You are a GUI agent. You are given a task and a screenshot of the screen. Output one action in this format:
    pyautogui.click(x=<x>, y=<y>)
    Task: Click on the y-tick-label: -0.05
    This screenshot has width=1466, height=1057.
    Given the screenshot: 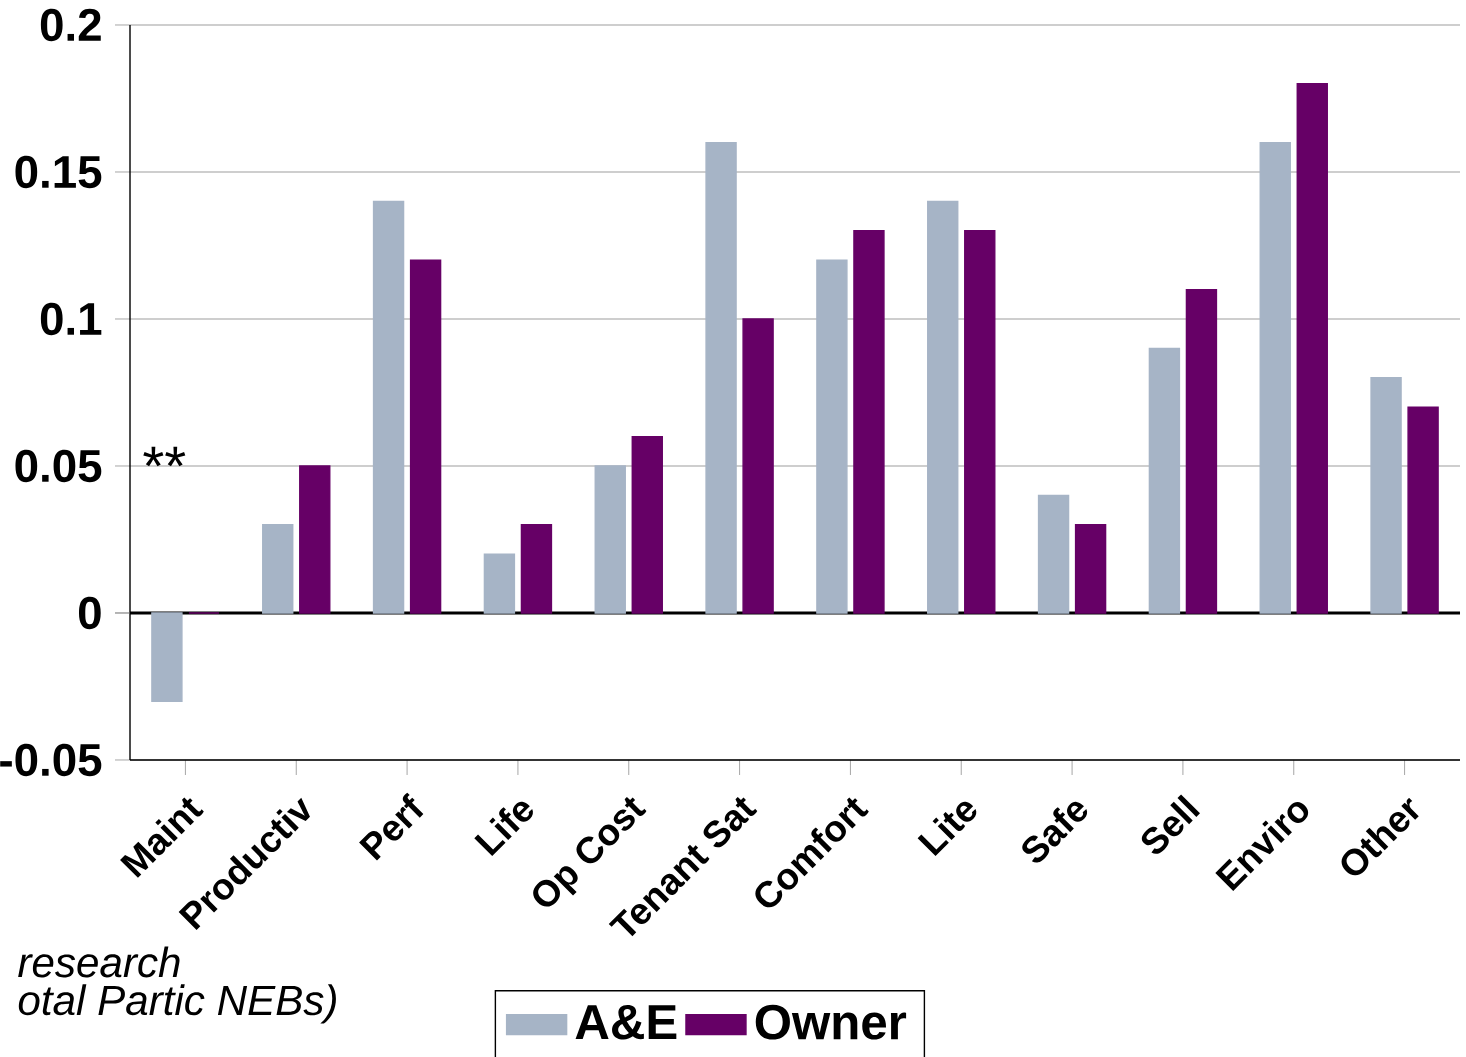 What is the action you would take?
    pyautogui.click(x=51, y=760)
    